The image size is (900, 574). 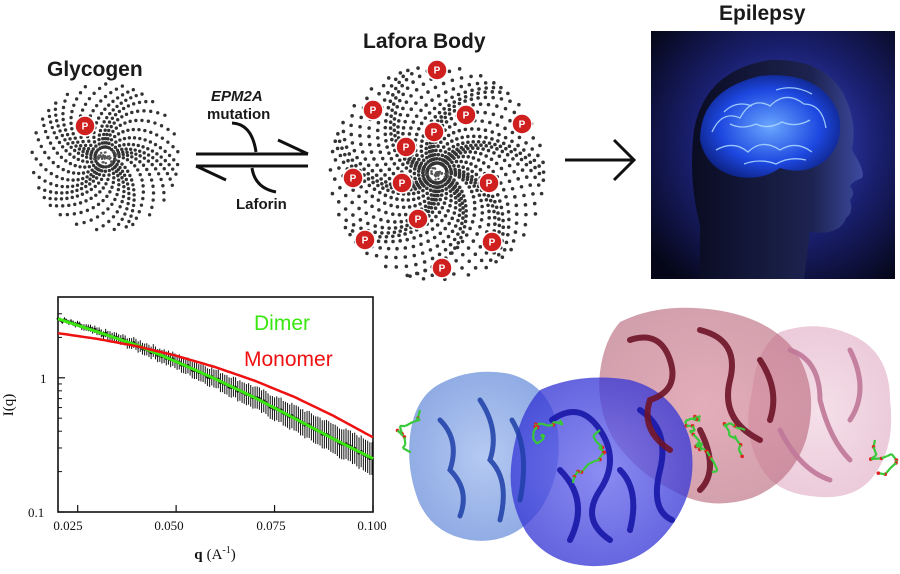 I want to click on x-axis-label: q (A-1), so click(x=215, y=554).